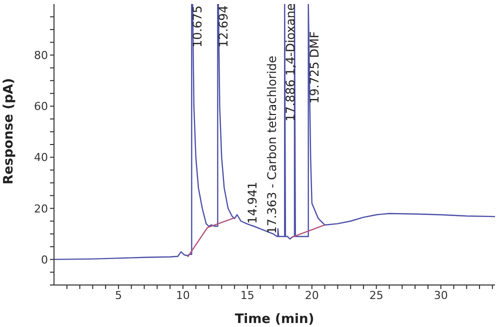  What do you see at coordinates (41, 55) in the screenshot?
I see `y-tick-label: 80` at bounding box center [41, 55].